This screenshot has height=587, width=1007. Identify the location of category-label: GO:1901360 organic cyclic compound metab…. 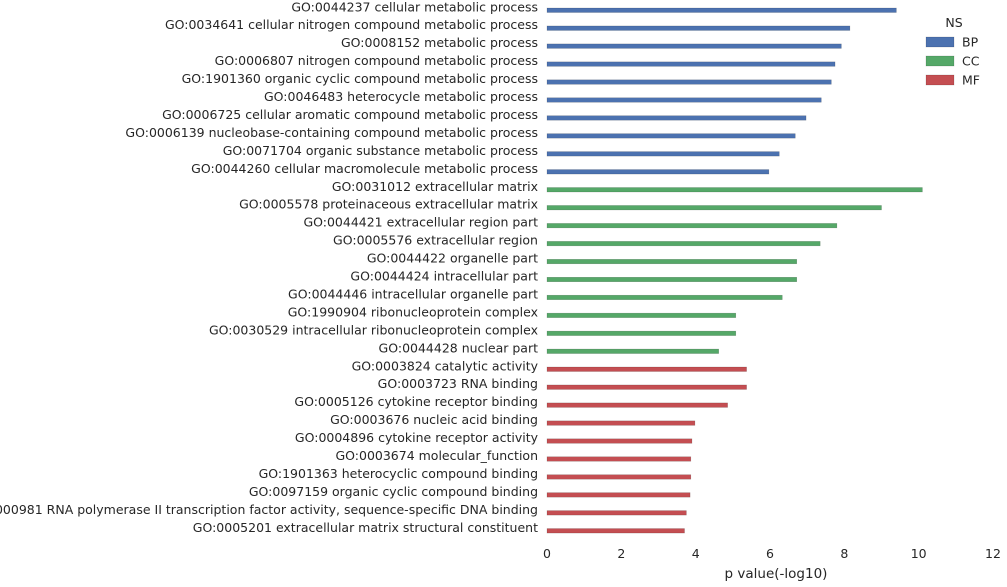
(360, 78).